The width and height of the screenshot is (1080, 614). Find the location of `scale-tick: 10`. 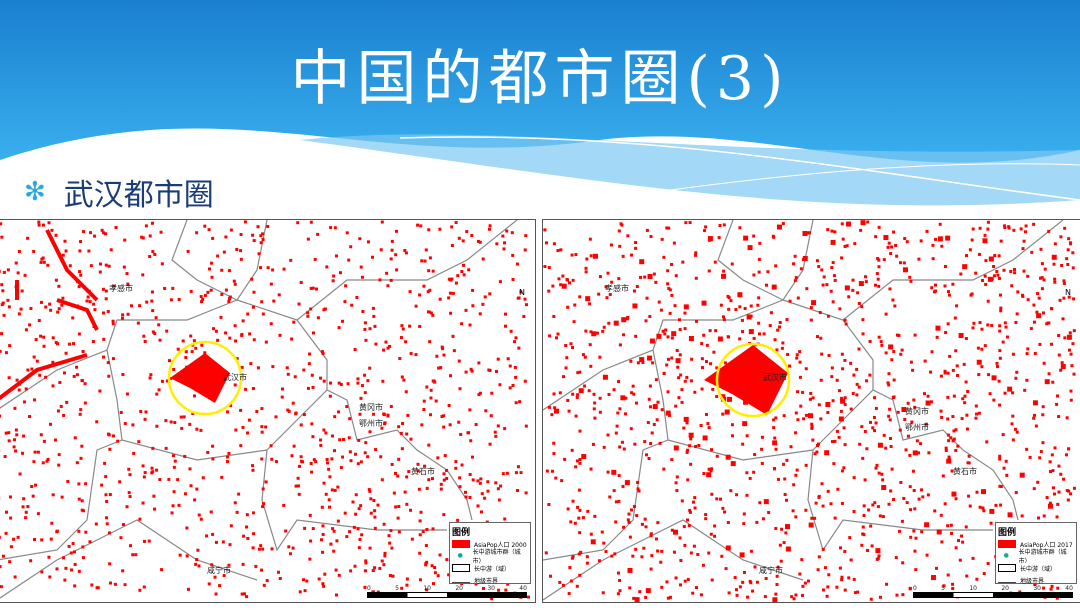

scale-tick: 10 is located at coordinates (427, 588).